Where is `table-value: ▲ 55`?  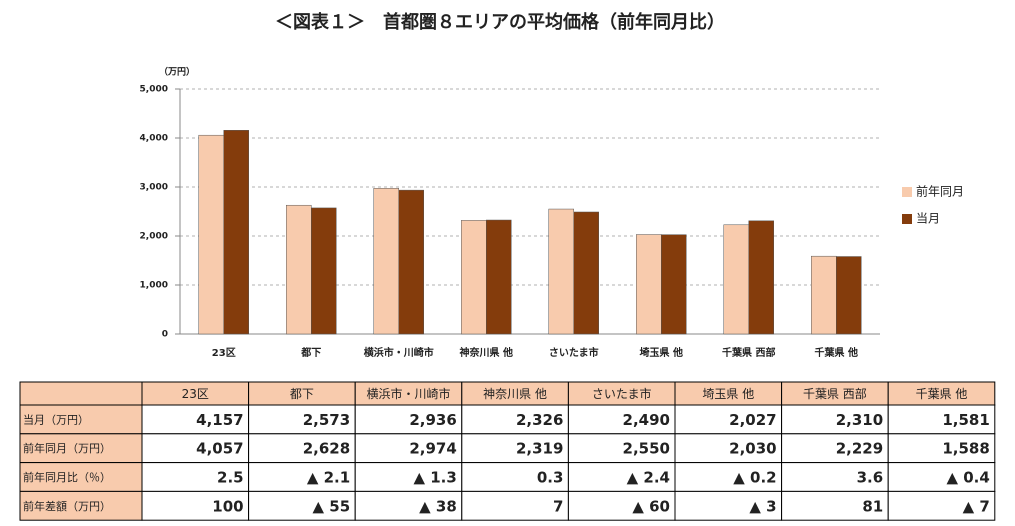
table-value: ▲ 55 is located at coordinates (332, 506).